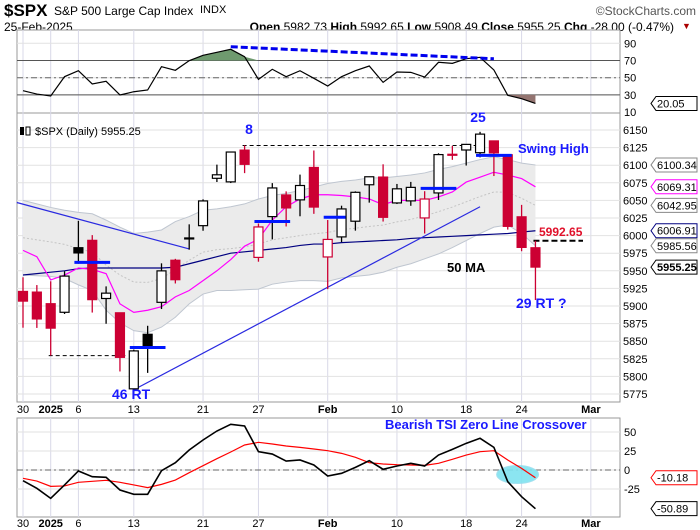 This screenshot has height=530, width=700. Describe the element at coordinates (635, 377) in the screenshot. I see `price-y-tick-label: 5800` at that location.